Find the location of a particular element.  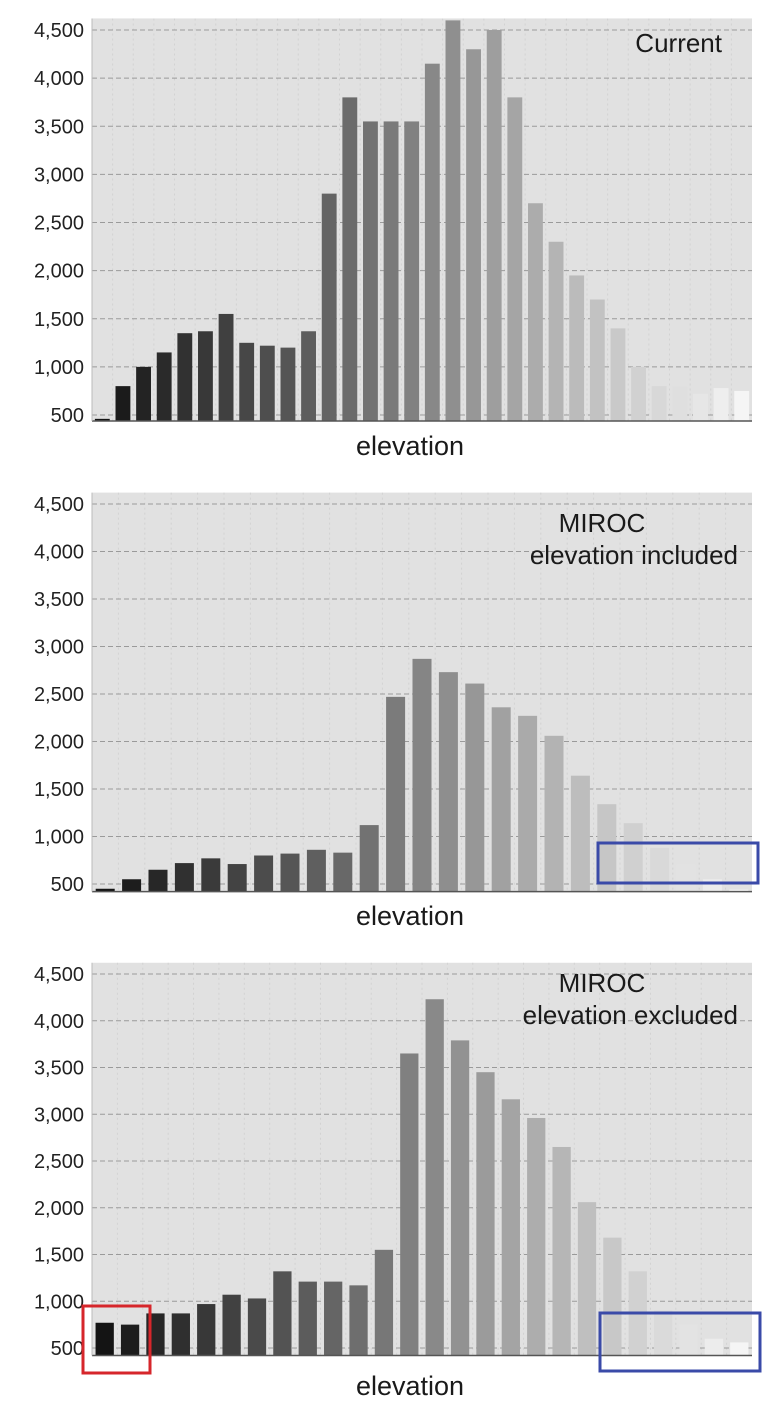

x-axis-label: elevation is located at coordinates (410, 446).